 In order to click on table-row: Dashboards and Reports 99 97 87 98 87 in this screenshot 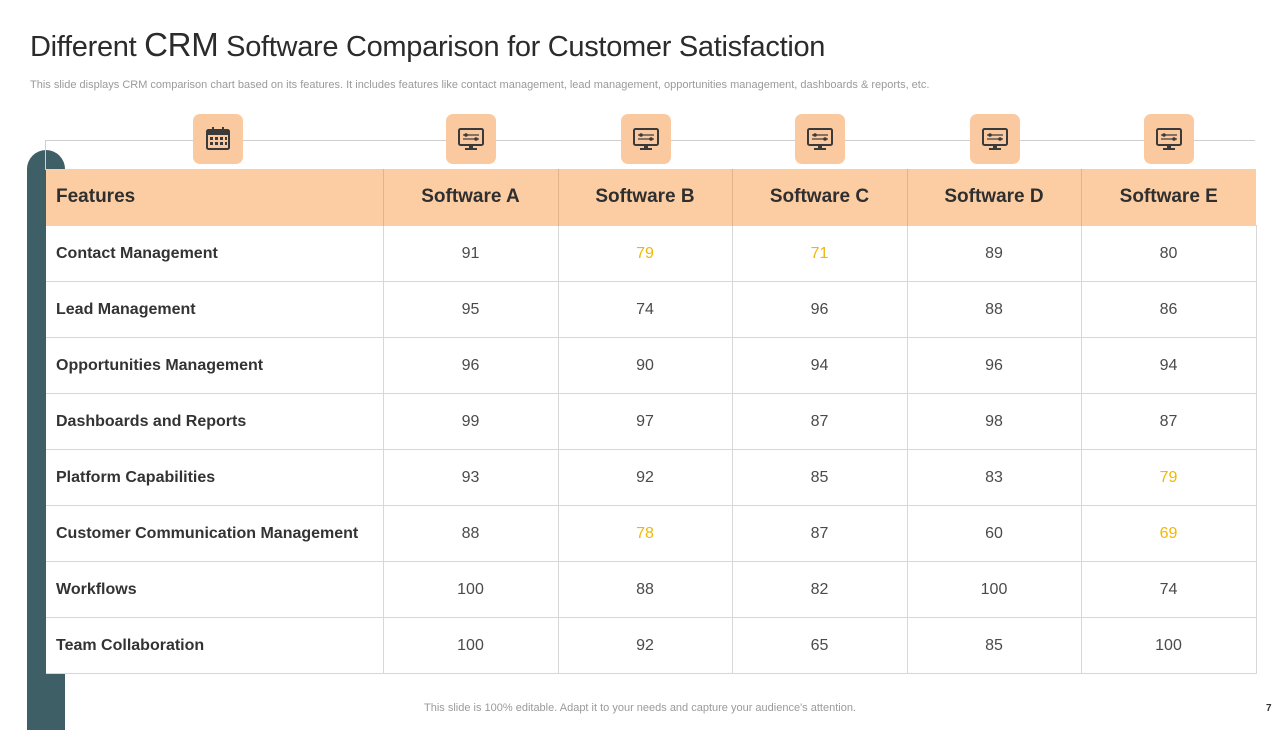, I will do `click(651, 421)`.